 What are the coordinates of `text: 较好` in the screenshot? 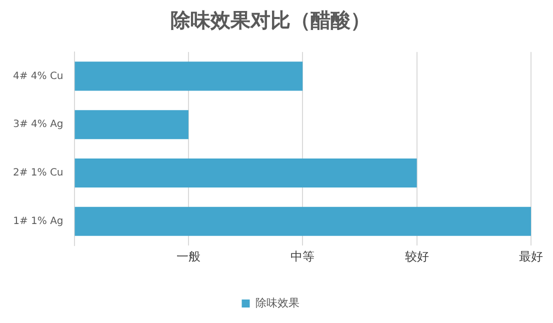 It's located at (416, 257).